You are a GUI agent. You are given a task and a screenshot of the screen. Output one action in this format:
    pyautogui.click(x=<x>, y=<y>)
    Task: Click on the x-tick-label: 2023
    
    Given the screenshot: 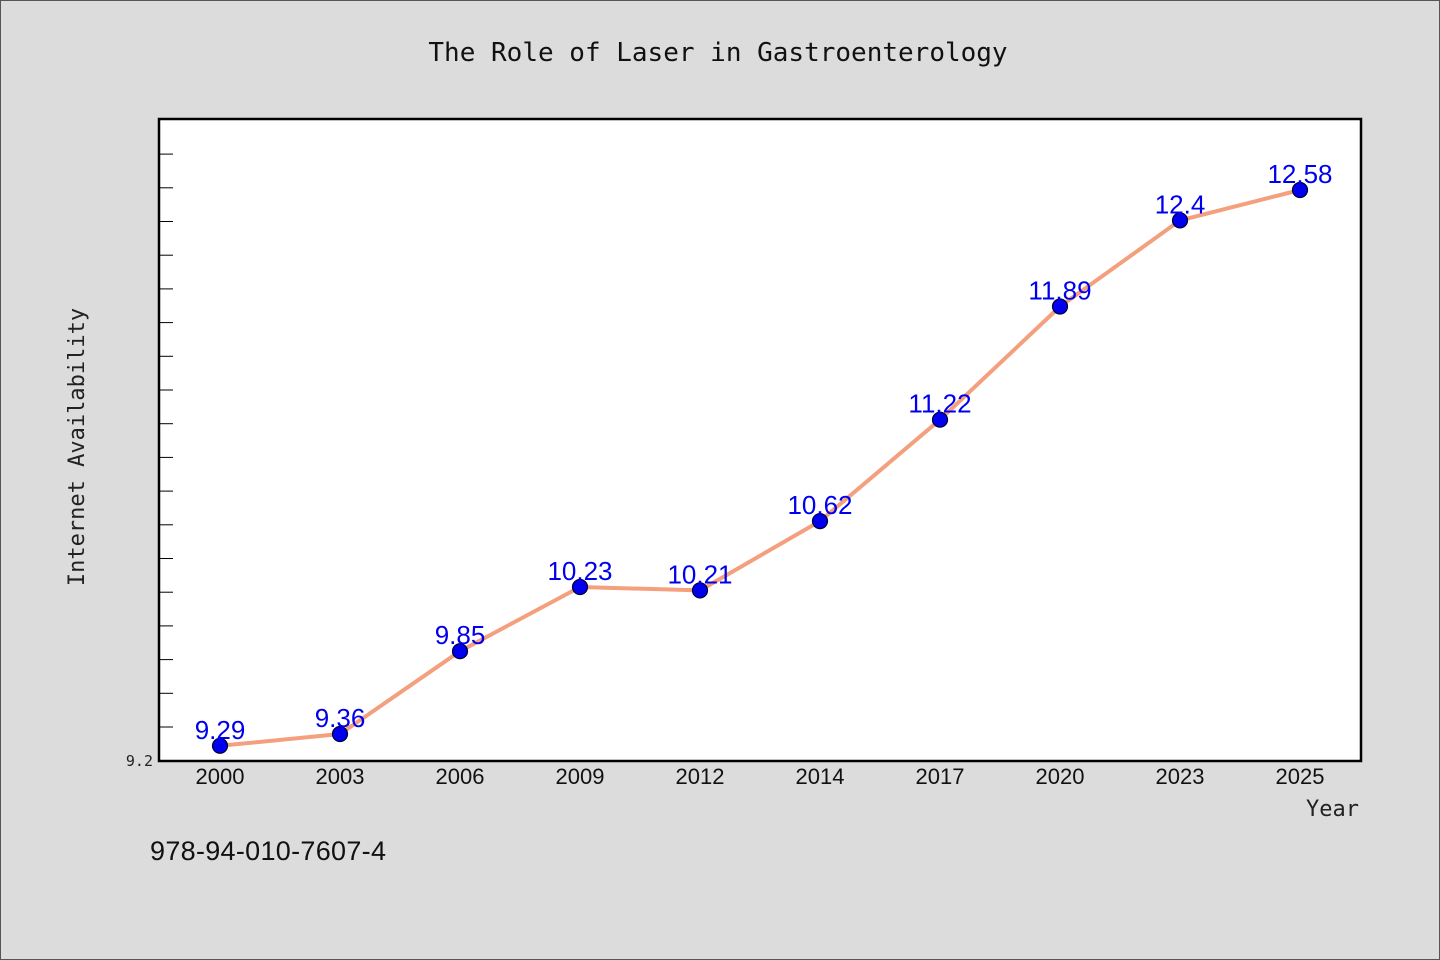 What is the action you would take?
    pyautogui.click(x=1180, y=776)
    